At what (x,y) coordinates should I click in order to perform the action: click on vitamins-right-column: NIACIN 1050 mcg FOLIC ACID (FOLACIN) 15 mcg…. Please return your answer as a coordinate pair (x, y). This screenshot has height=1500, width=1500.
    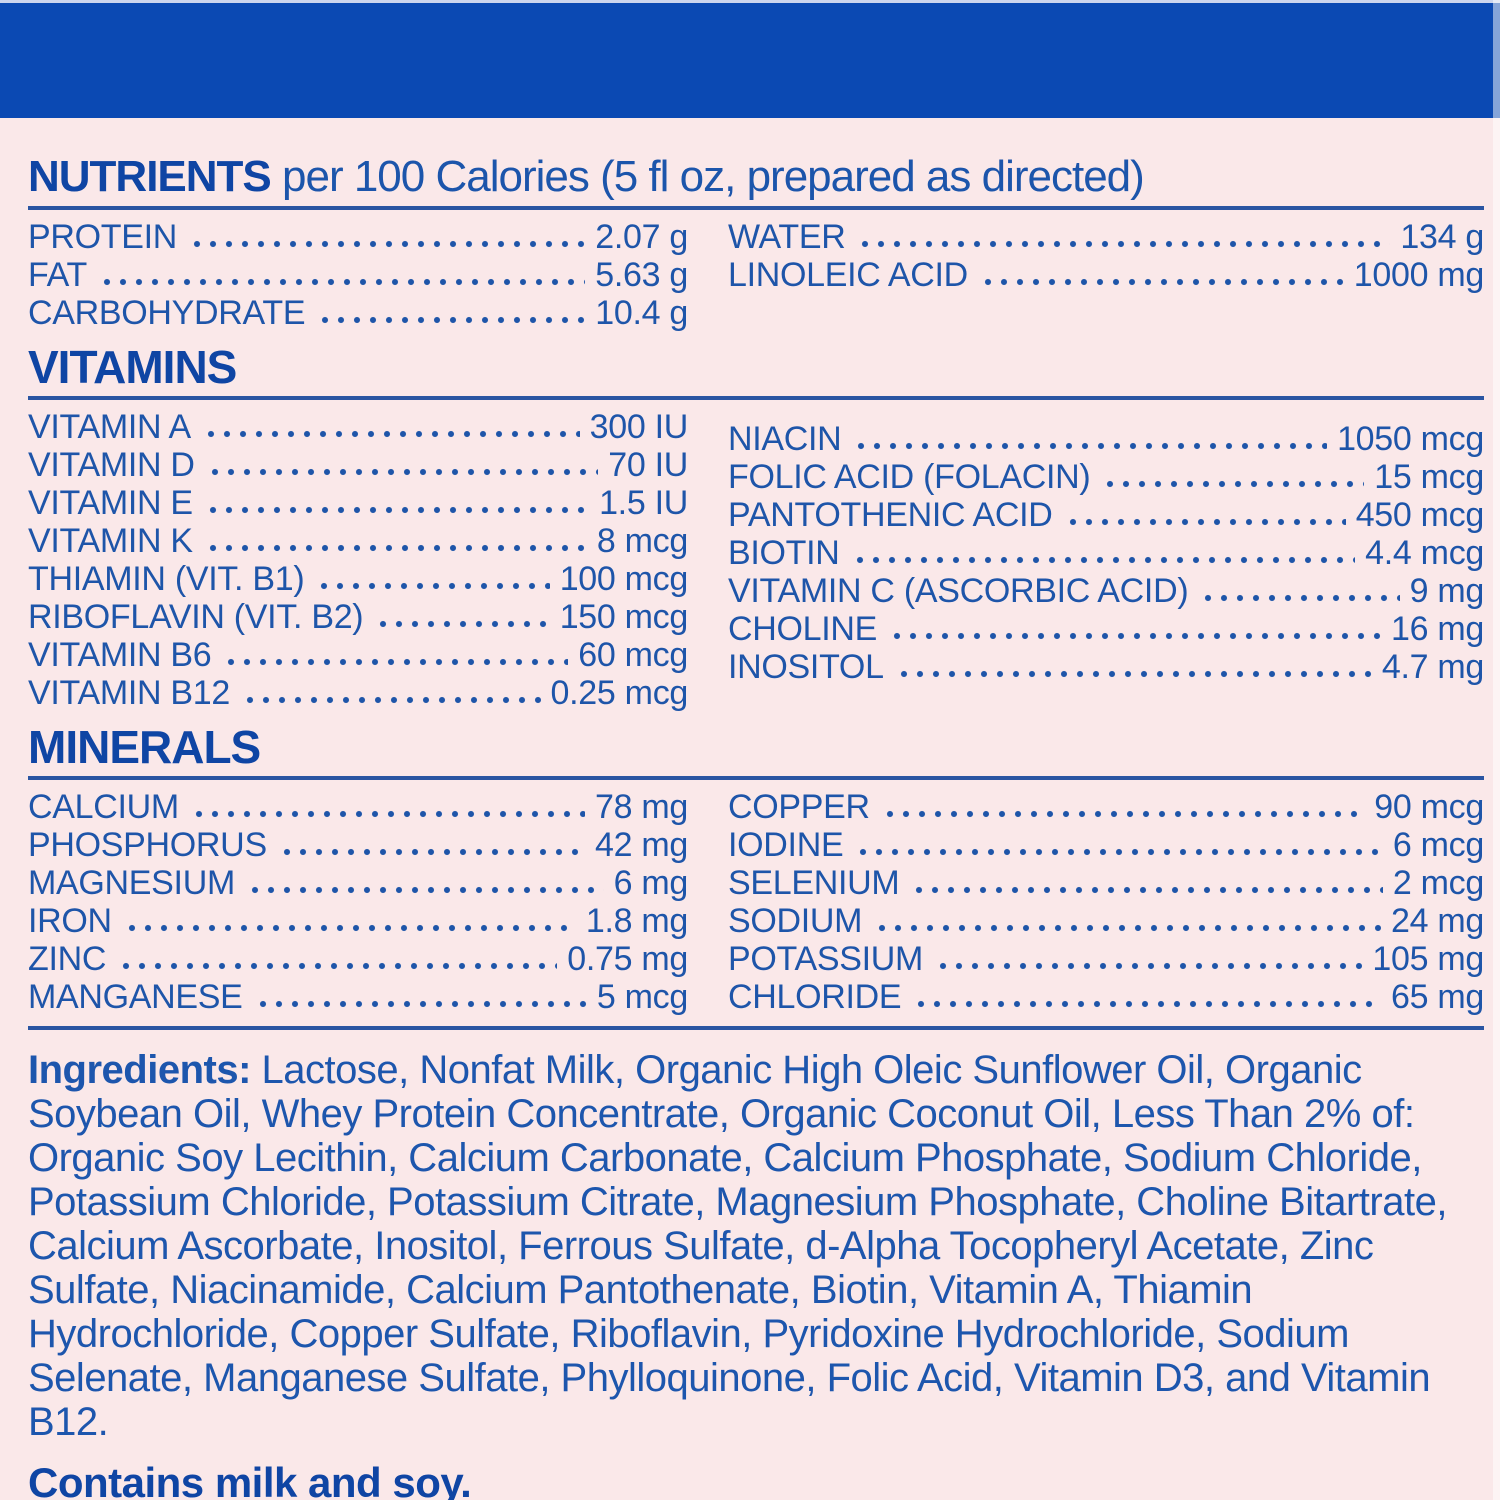
    Looking at the image, I should click on (1106, 560).